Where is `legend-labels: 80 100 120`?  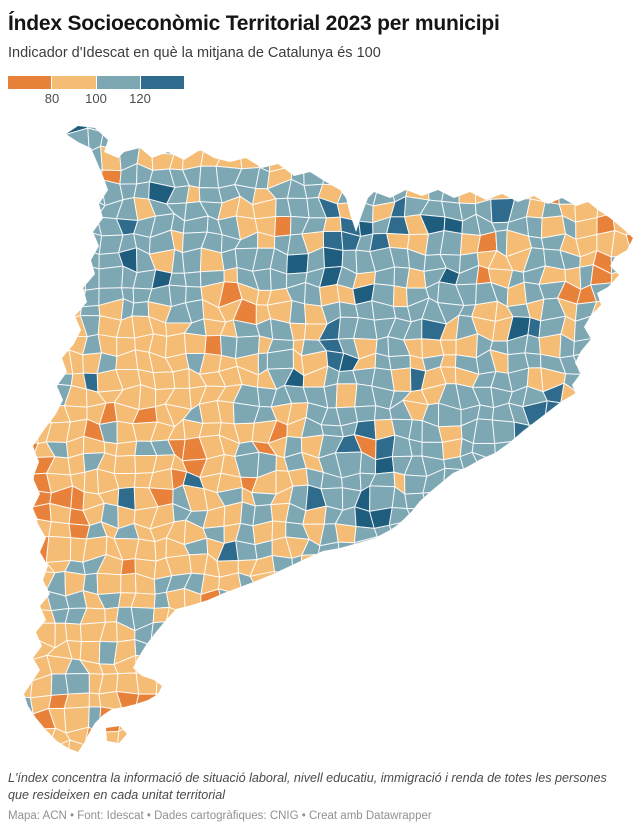 legend-labels: 80 100 120 is located at coordinates (96, 97).